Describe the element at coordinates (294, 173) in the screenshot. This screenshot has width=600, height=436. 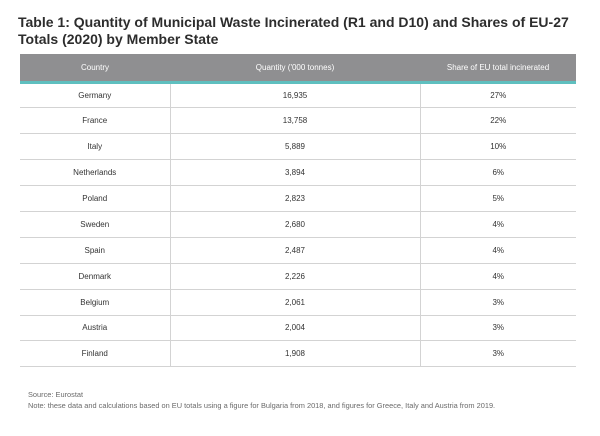
I see `quantity-cell: 3,894` at that location.